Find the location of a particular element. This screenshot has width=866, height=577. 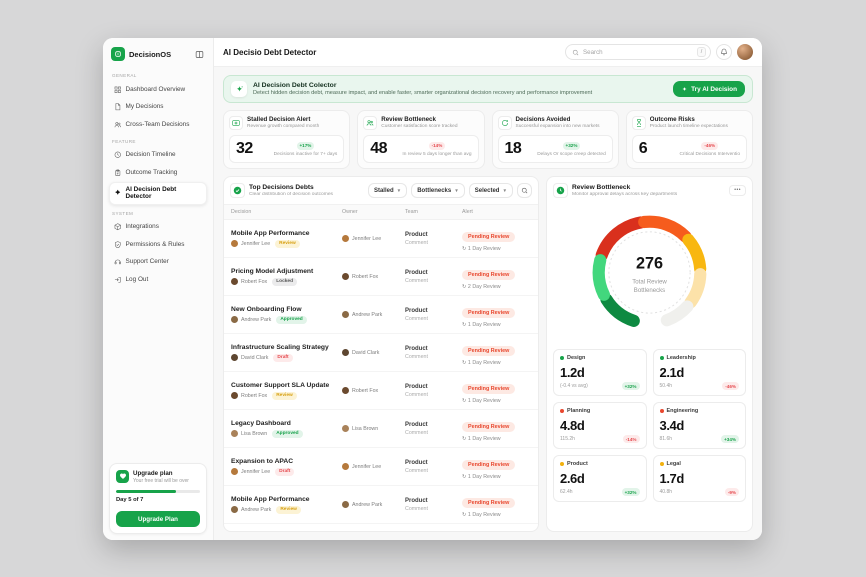

status-tag: Approved is located at coordinates (287, 433).